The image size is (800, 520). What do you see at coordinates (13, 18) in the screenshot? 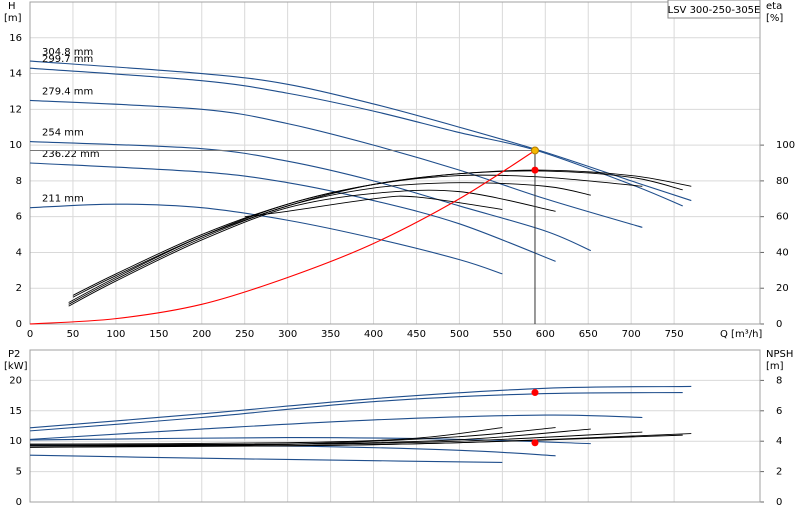
I see `y-axis-label: [m]` at bounding box center [13, 18].